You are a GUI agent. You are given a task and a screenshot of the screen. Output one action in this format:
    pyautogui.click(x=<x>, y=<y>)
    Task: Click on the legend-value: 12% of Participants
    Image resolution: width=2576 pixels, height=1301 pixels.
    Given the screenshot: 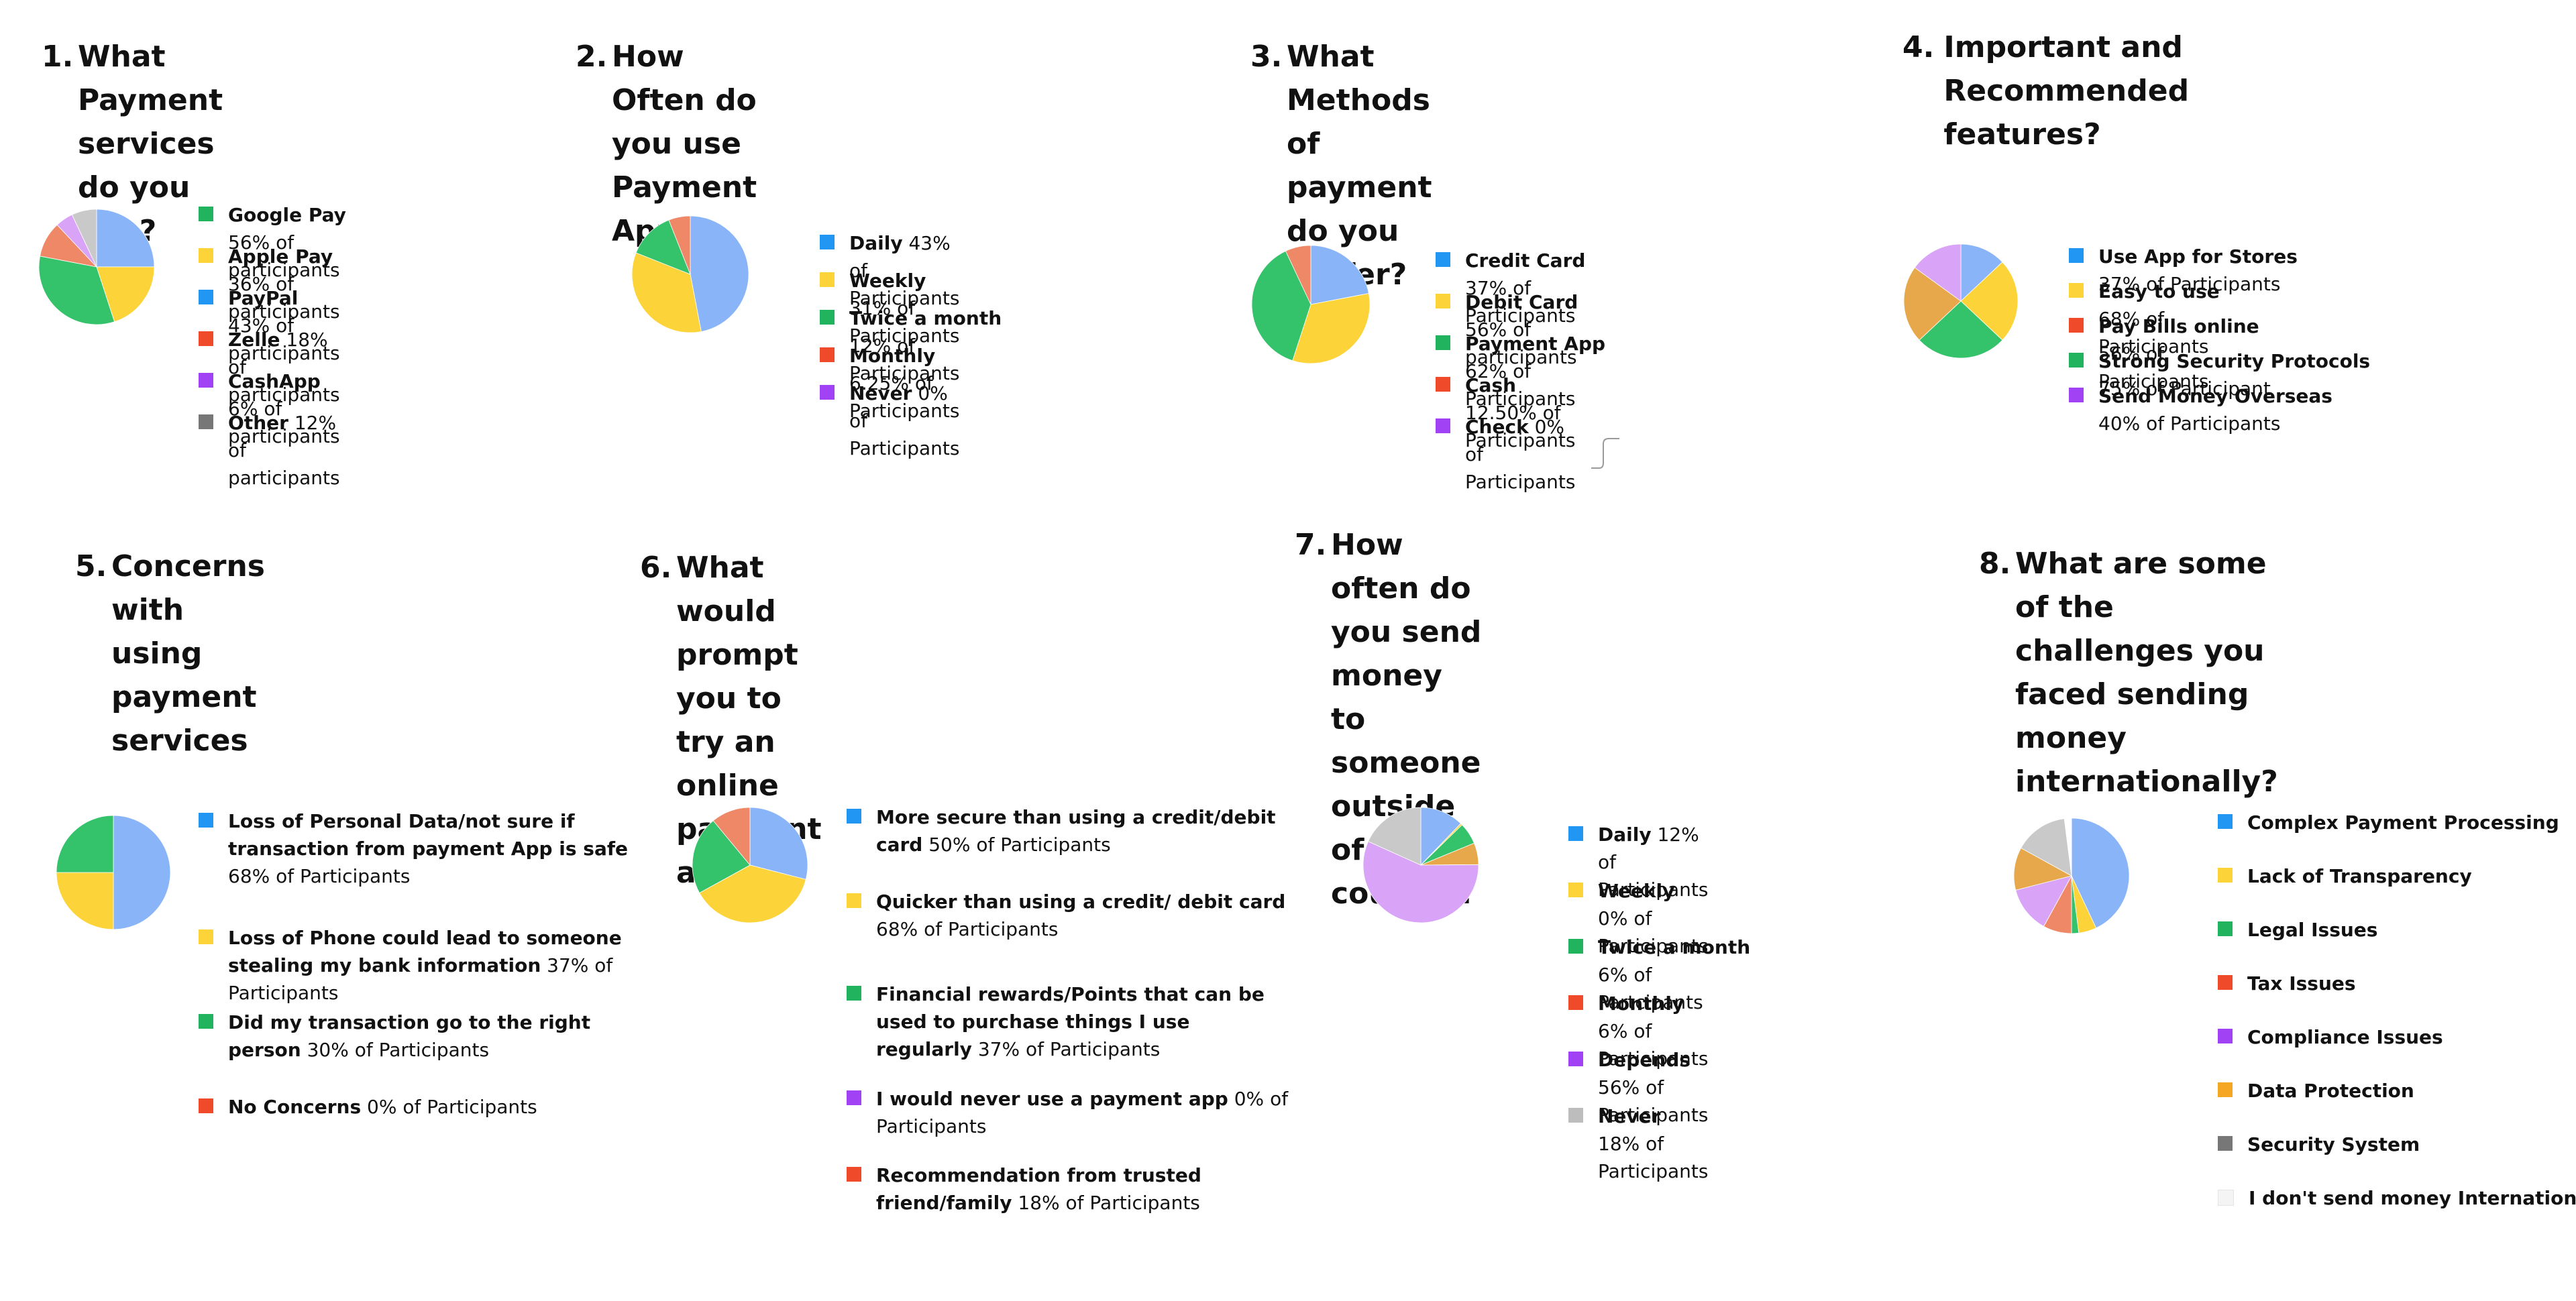 What is the action you would take?
    pyautogui.click(x=928, y=345)
    